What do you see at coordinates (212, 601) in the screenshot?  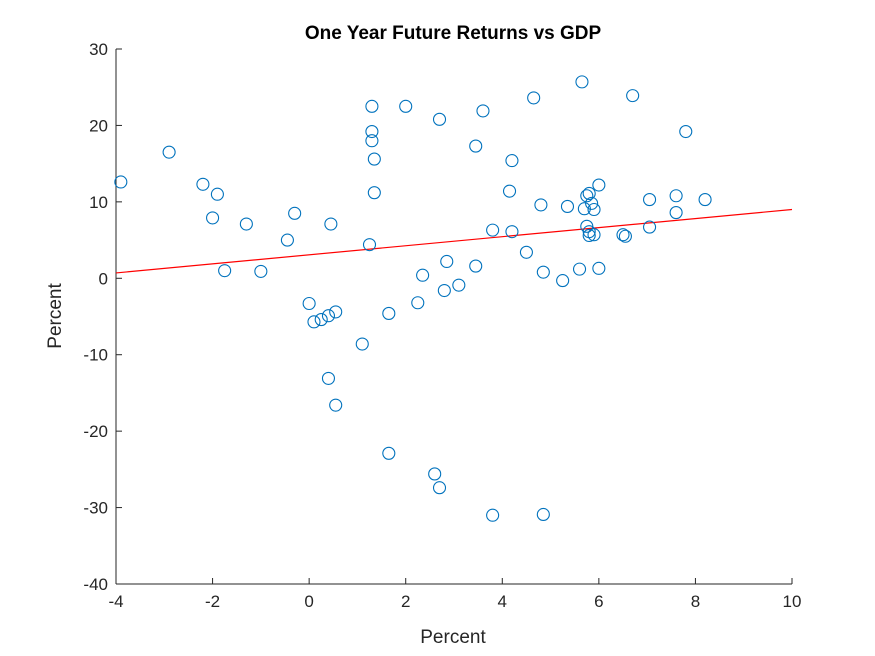 I see `x-tick-label: -2` at bounding box center [212, 601].